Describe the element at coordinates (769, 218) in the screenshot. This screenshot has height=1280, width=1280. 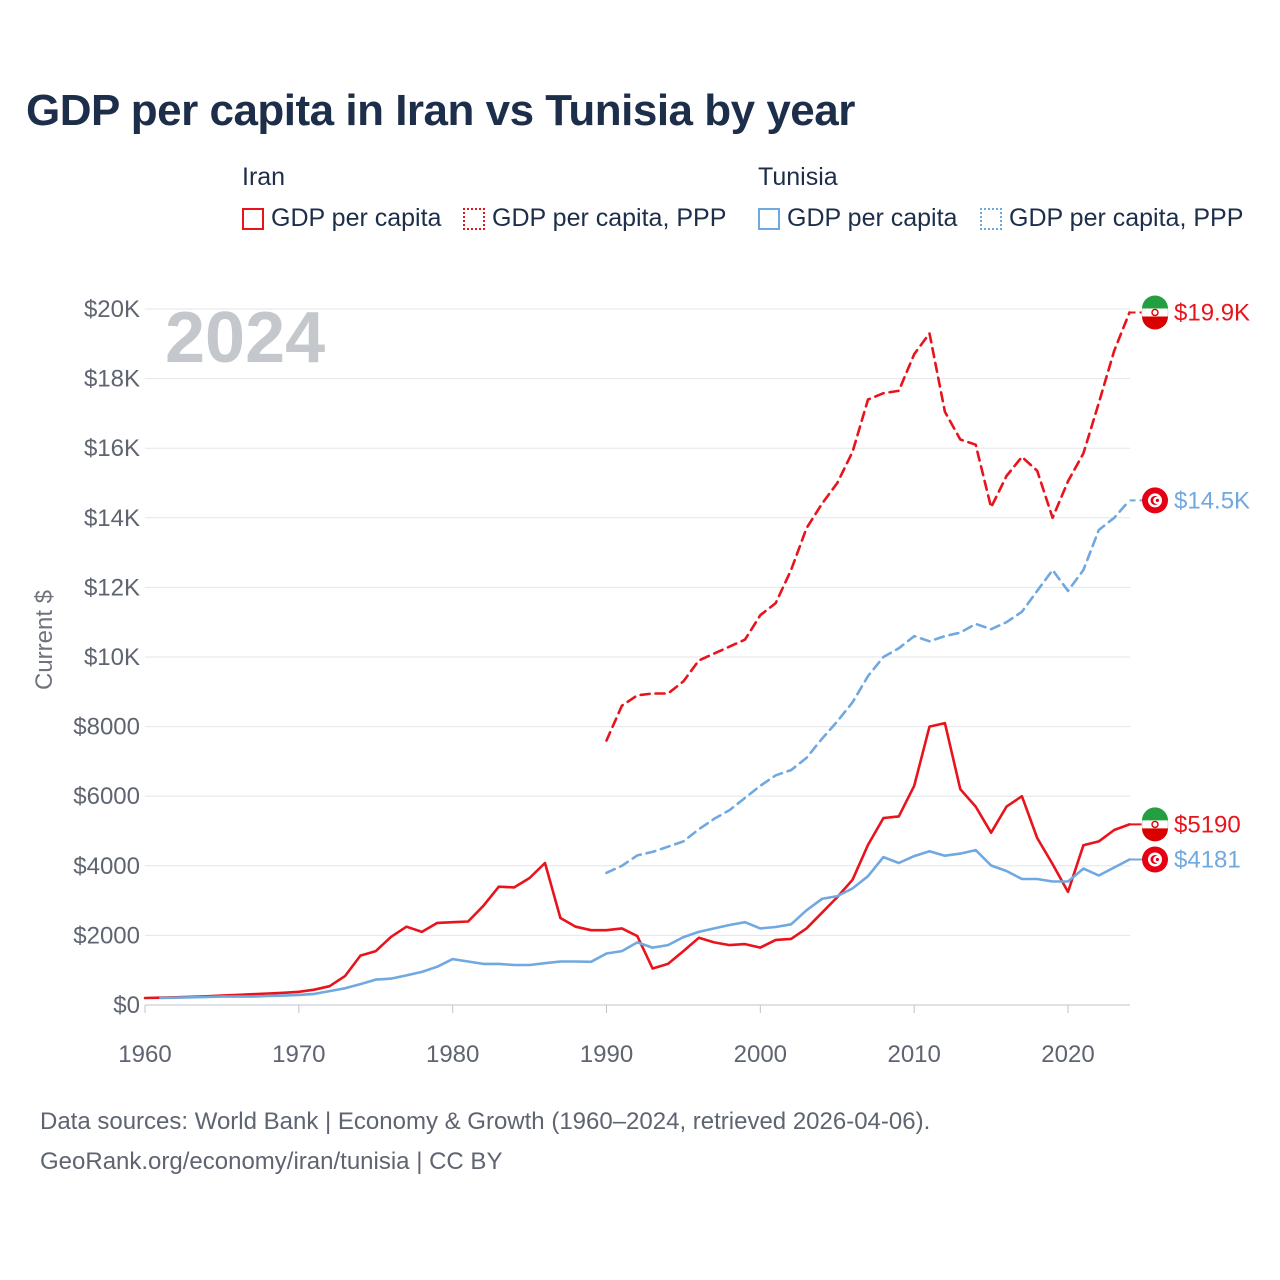
I see `legend-swatch-tunisia-solid` at that location.